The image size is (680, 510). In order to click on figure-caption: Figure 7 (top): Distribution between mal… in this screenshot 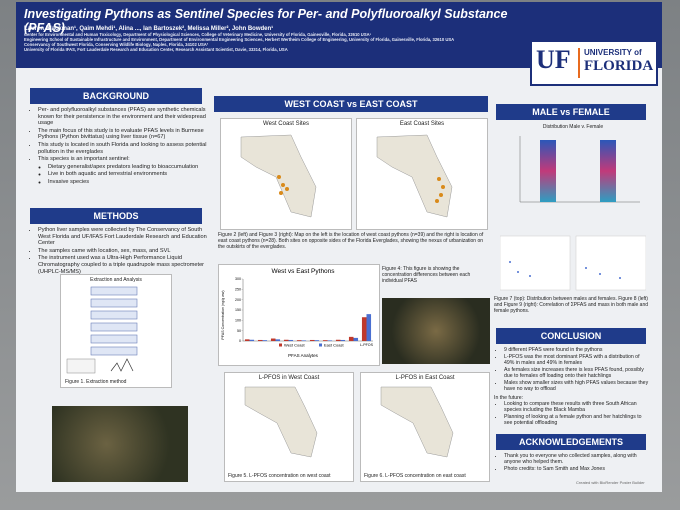, I will do `click(571, 305)`.